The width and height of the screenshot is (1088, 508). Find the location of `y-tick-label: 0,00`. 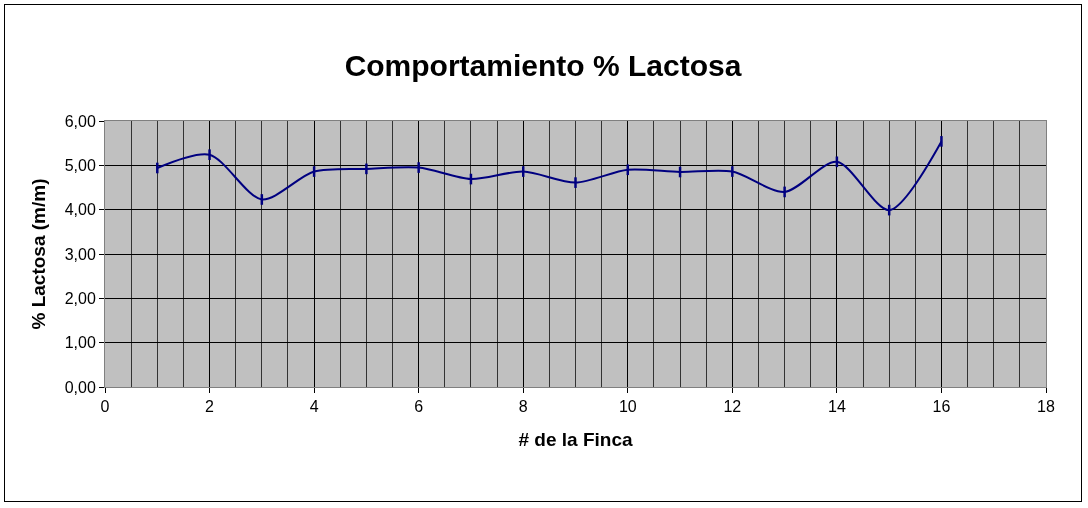

y-tick-label: 0,00 is located at coordinates (80, 387).